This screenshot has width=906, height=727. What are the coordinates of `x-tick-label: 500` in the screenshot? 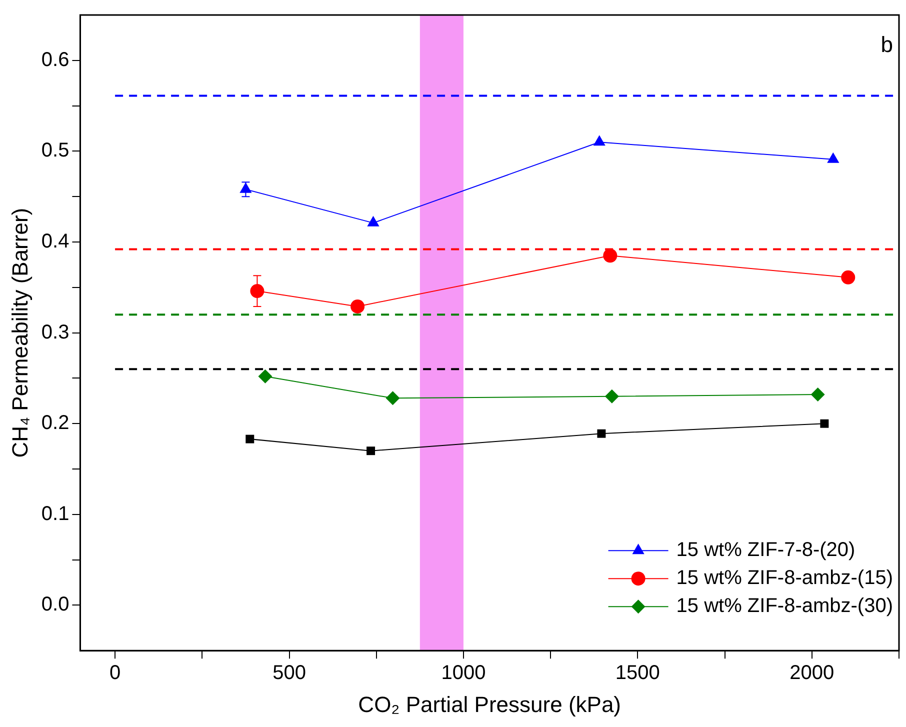 It's located at (289, 673).